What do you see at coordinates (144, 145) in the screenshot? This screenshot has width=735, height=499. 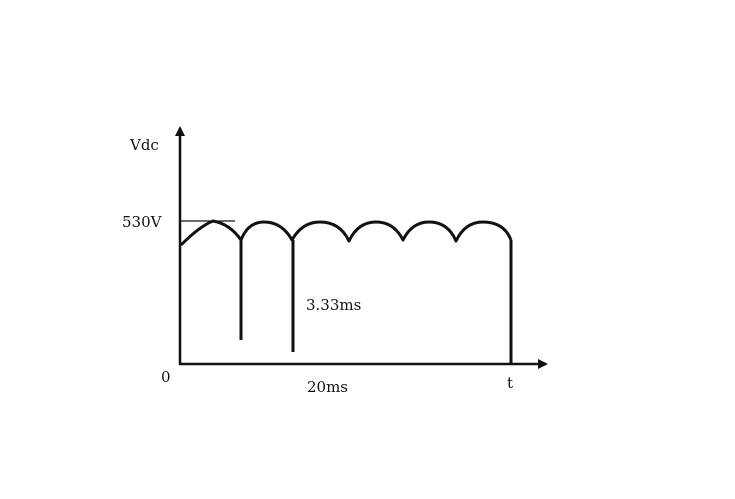 I see `y-axis-label: Vdc` at bounding box center [144, 145].